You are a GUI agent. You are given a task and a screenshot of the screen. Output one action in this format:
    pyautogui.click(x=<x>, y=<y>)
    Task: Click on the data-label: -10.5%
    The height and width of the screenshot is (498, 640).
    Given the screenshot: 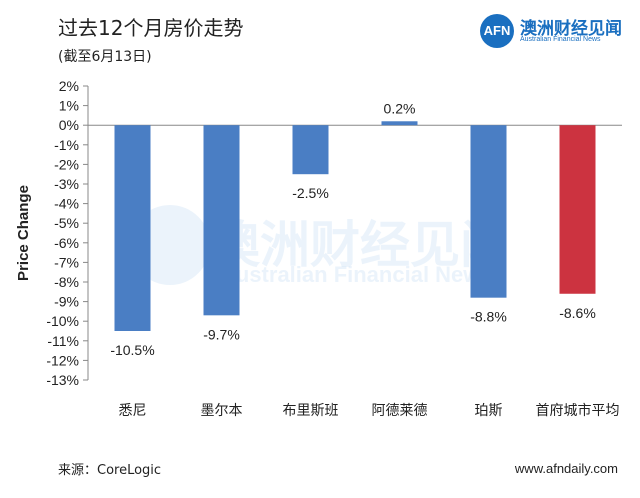 What is the action you would take?
    pyautogui.click(x=132, y=350)
    